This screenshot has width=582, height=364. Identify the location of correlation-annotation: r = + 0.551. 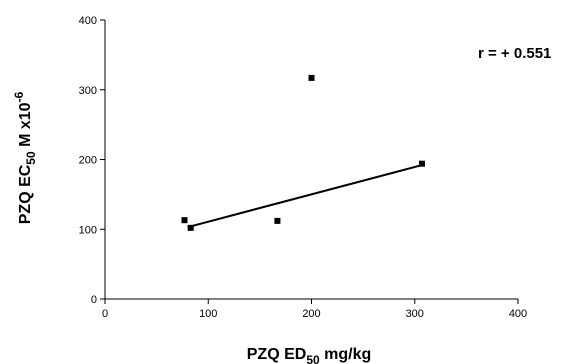
(514, 53).